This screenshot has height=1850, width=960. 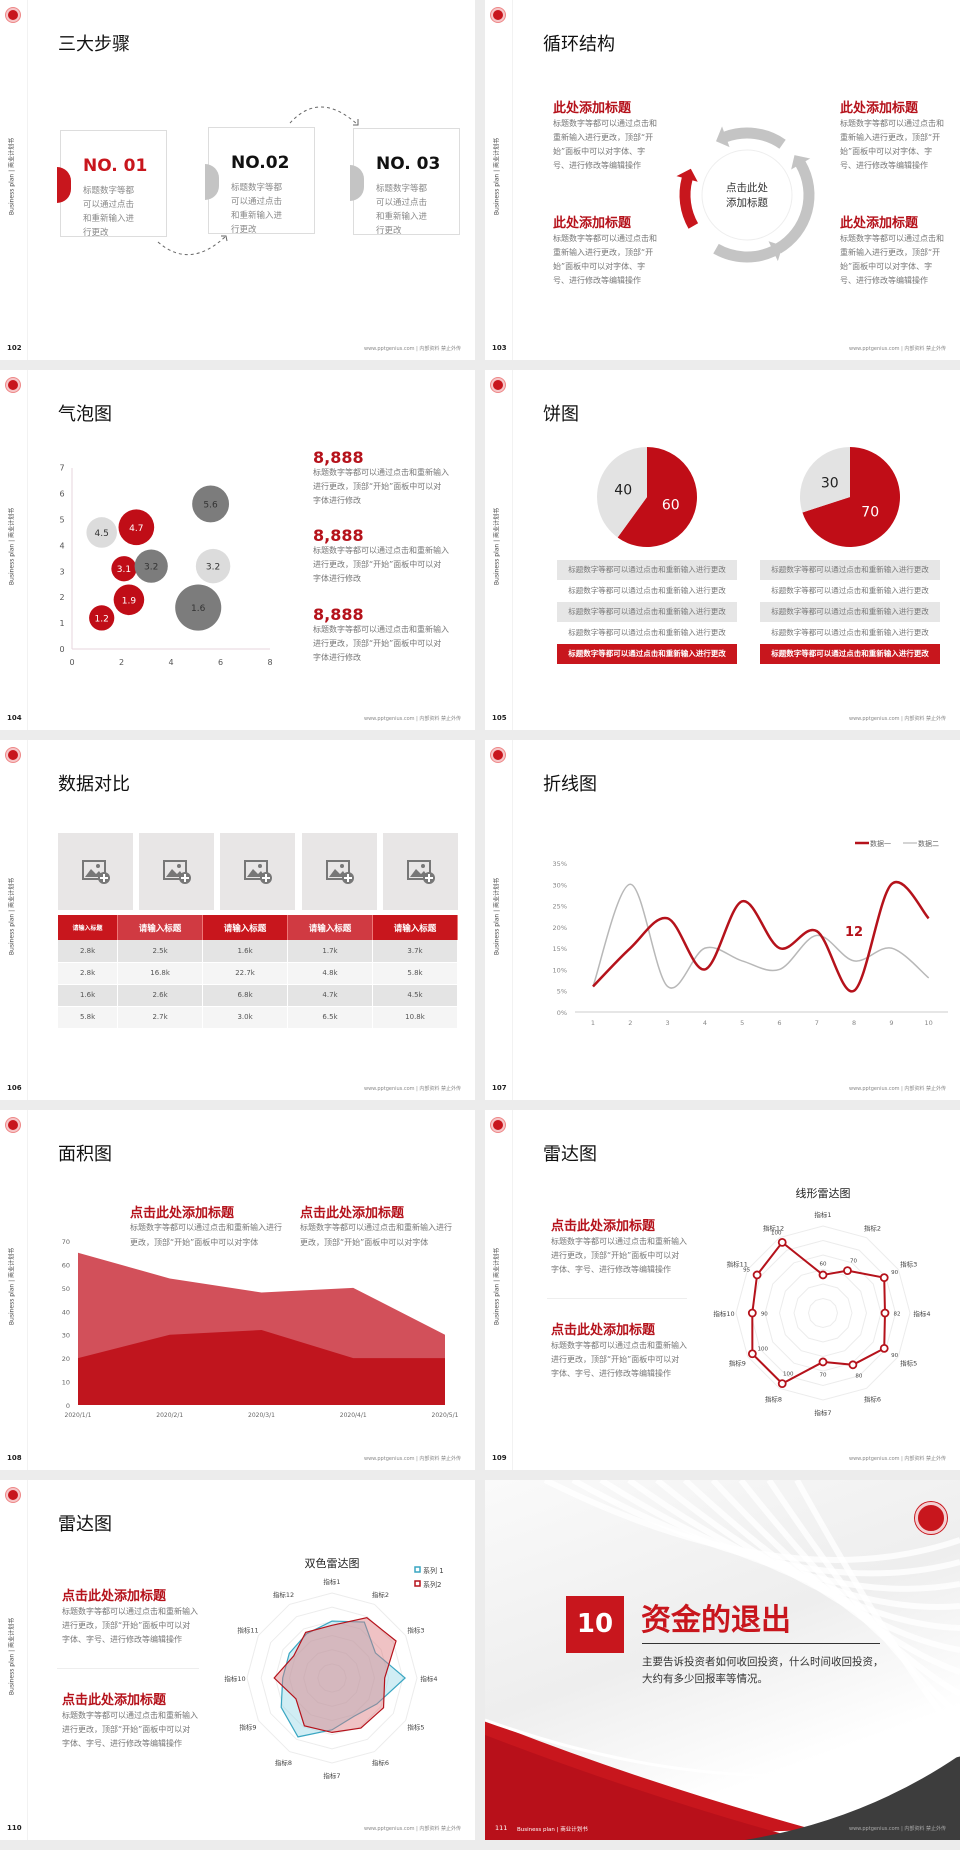 I want to click on page-number: 105, so click(x=499, y=718).